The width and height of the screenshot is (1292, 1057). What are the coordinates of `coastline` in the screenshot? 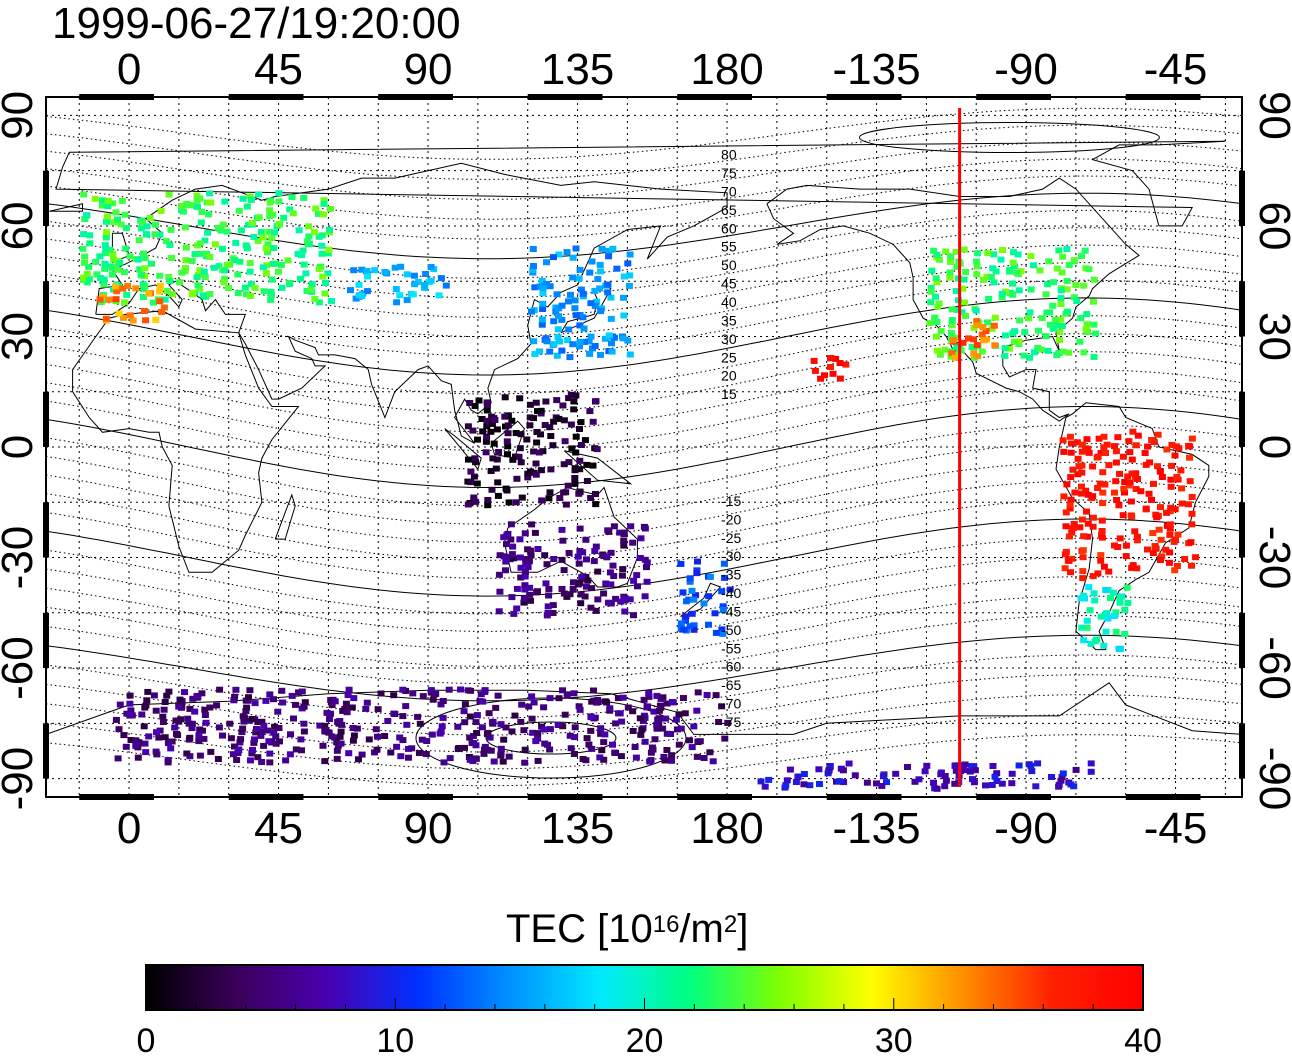 It's located at (701, 599).